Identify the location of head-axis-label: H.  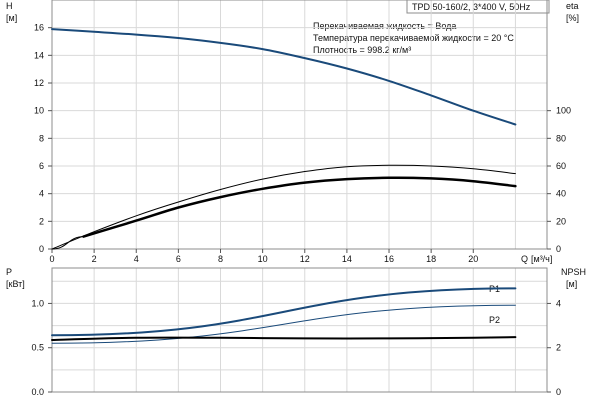
(9, 6).